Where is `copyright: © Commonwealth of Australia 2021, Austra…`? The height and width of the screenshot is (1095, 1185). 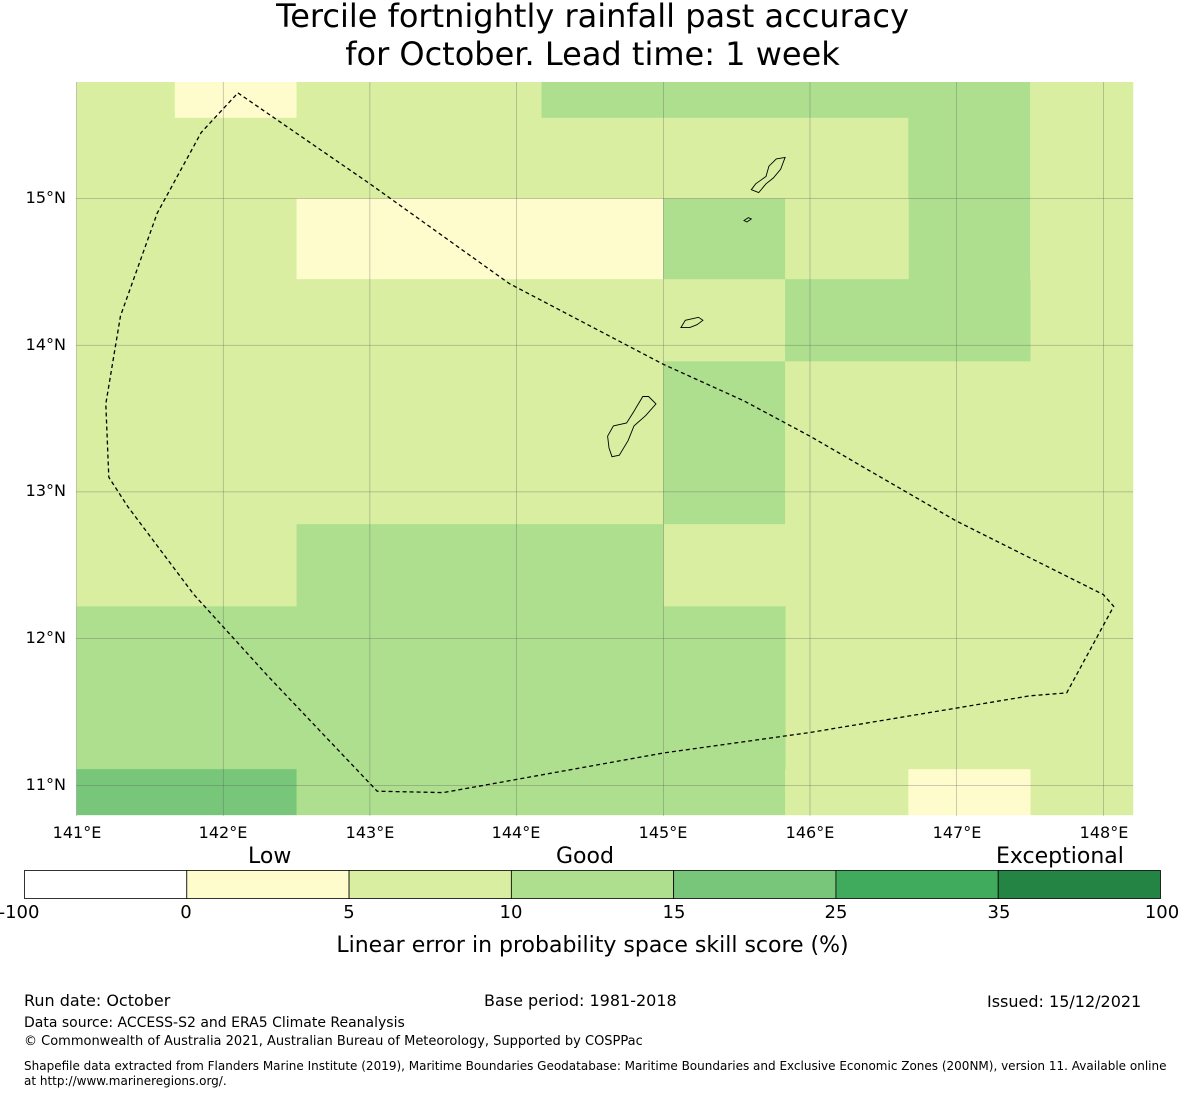
copyright: © Commonwealth of Australia 2021, Austra… is located at coordinates (333, 1041).